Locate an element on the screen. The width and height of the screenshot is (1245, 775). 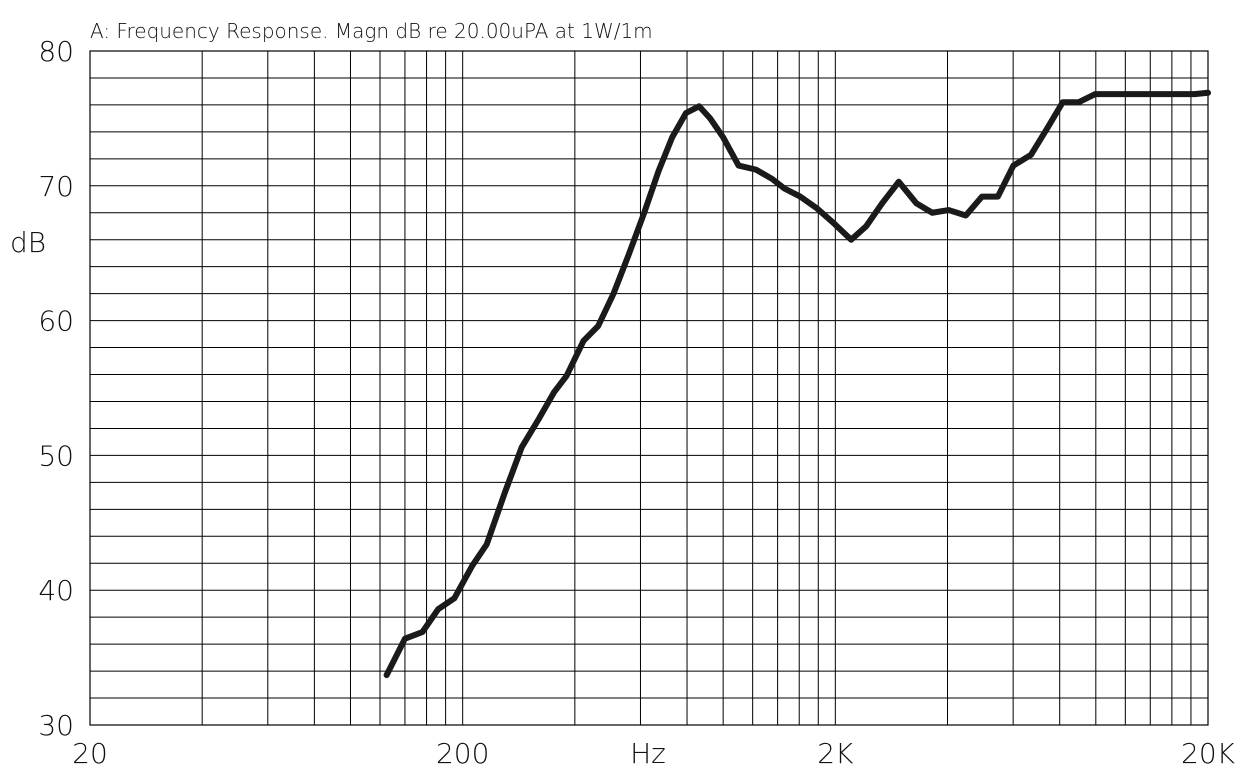
x-tick-label-1: 200 is located at coordinates (462, 753).